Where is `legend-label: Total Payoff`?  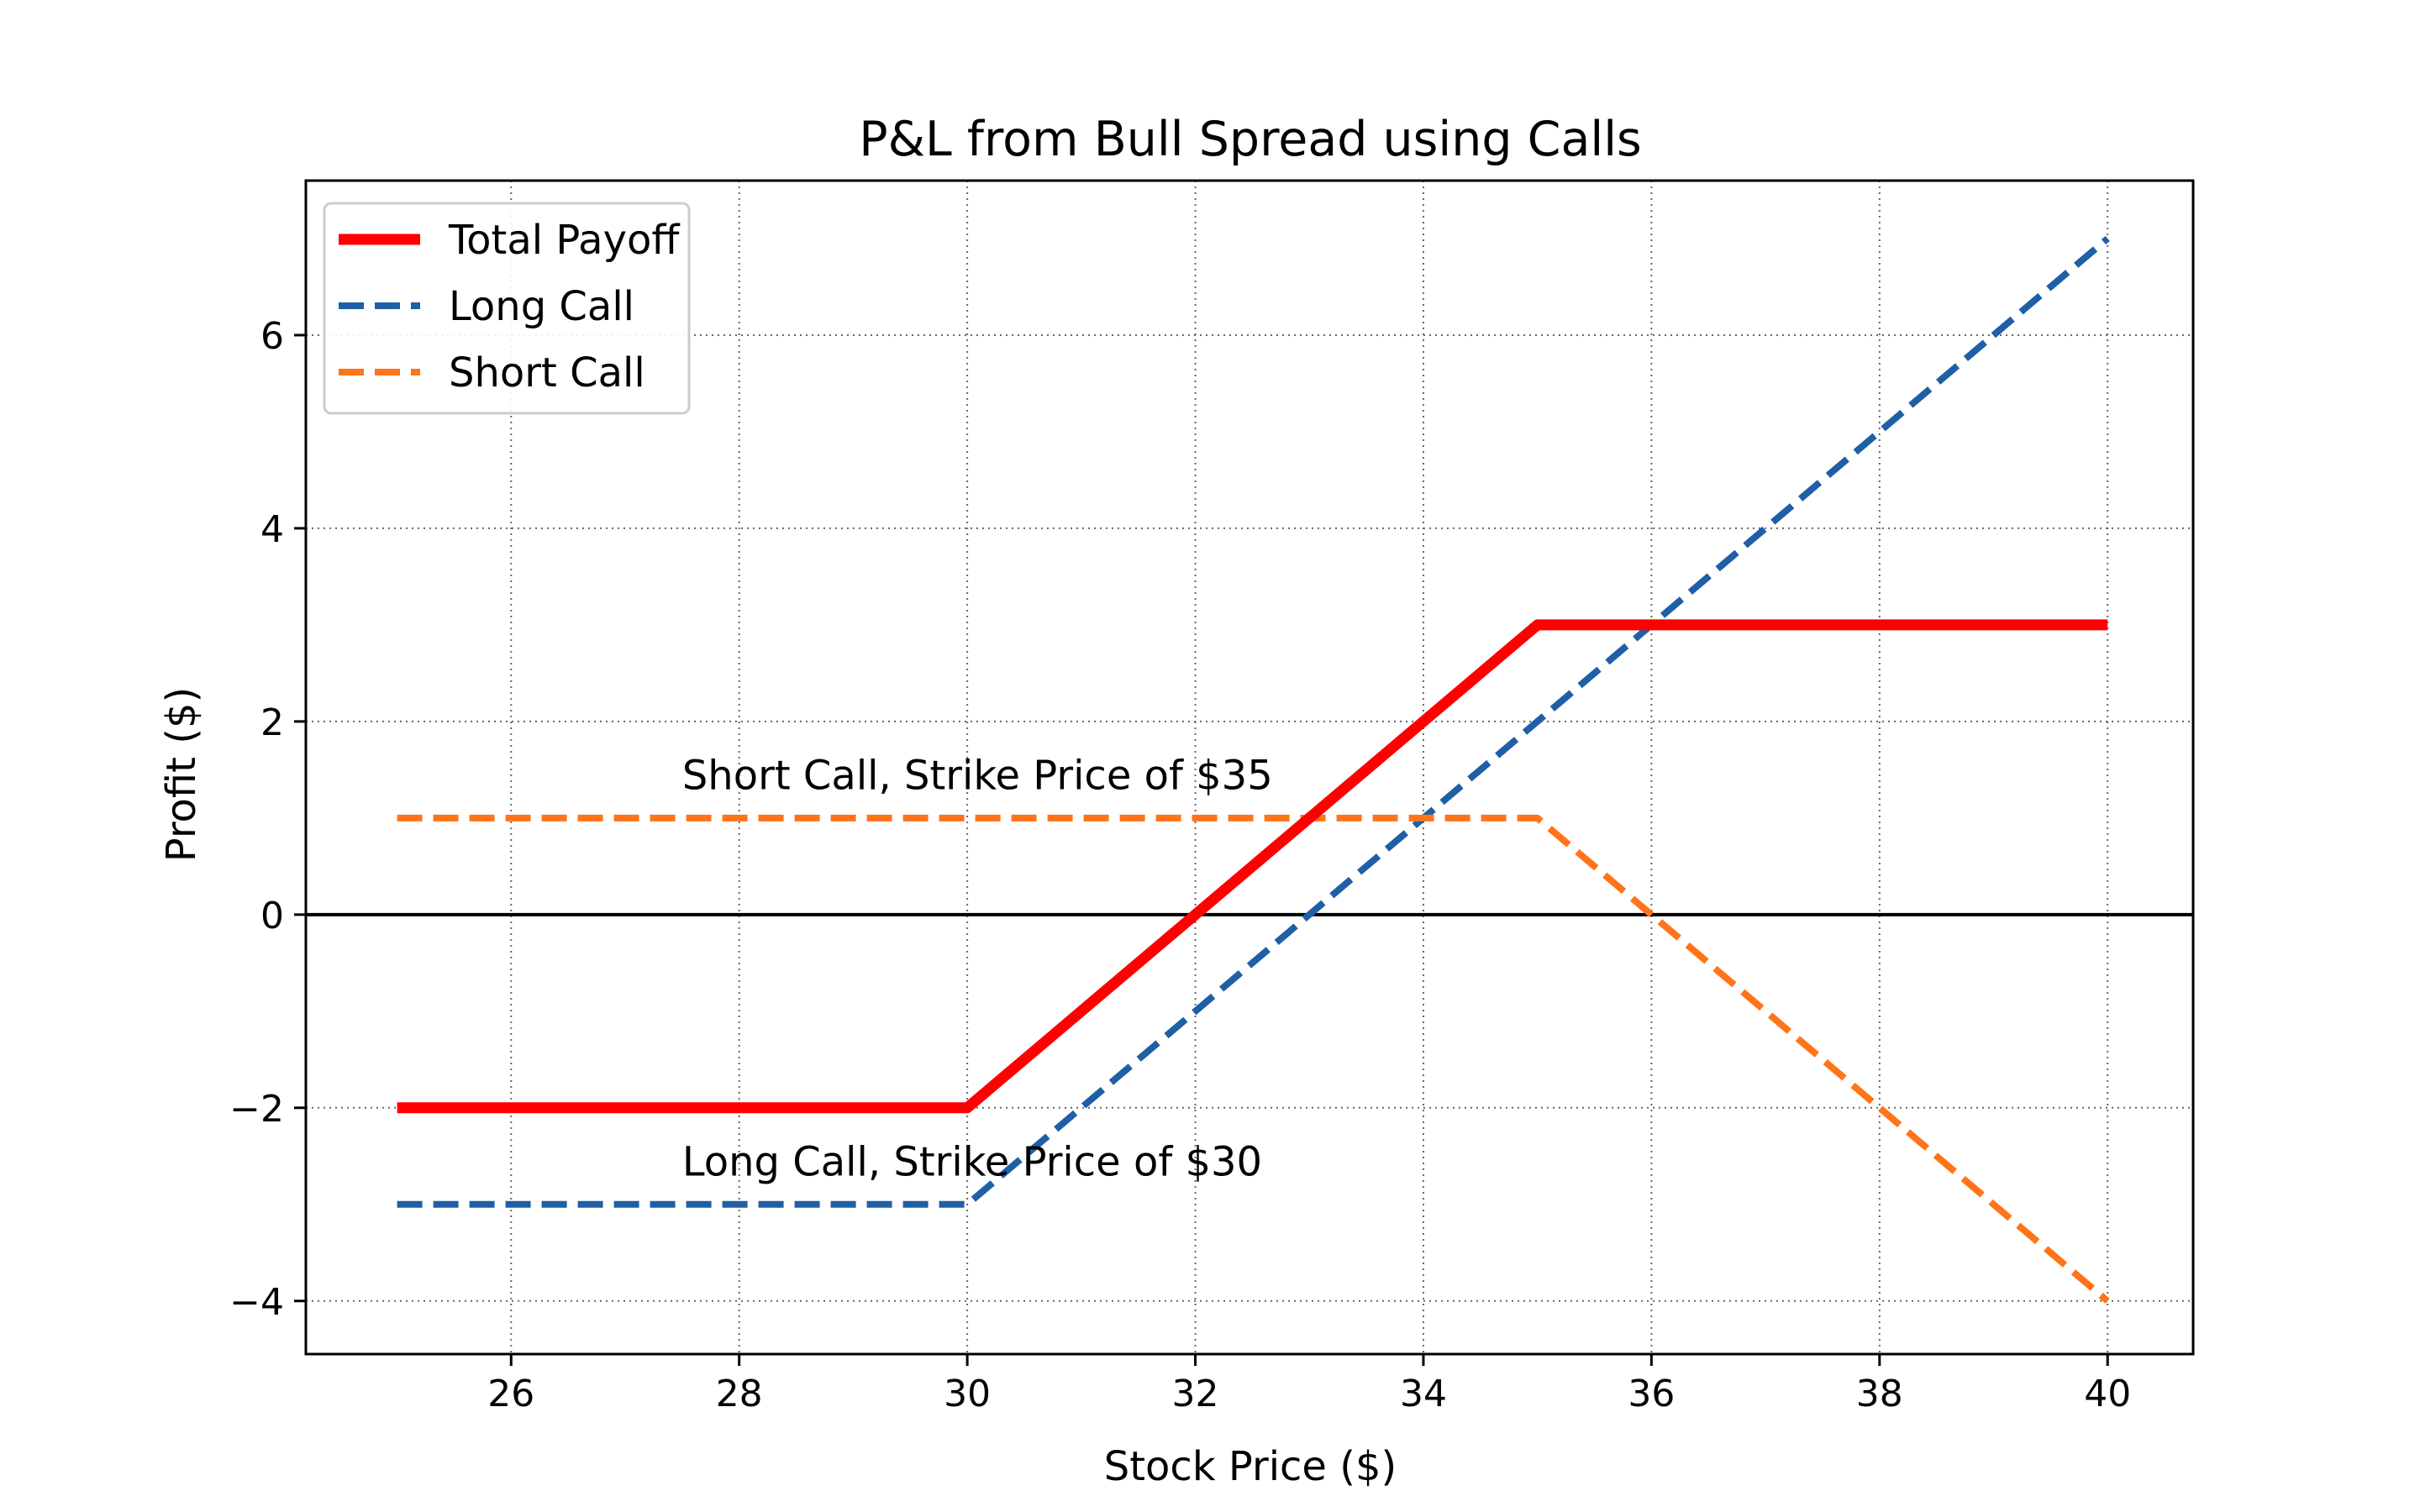 legend-label: Total Payoff is located at coordinates (564, 240).